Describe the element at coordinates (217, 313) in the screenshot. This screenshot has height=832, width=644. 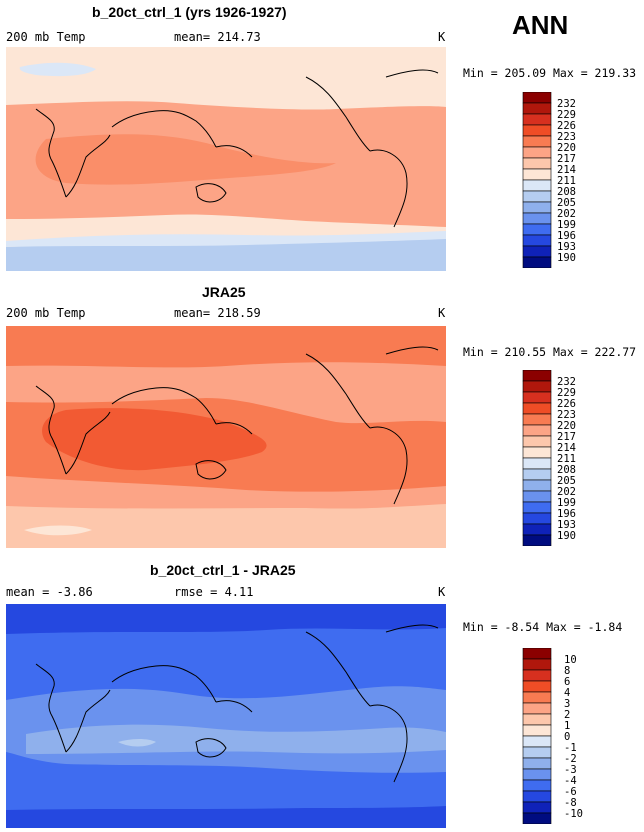
I see `panel-2-mean: mean= 218.59` at that location.